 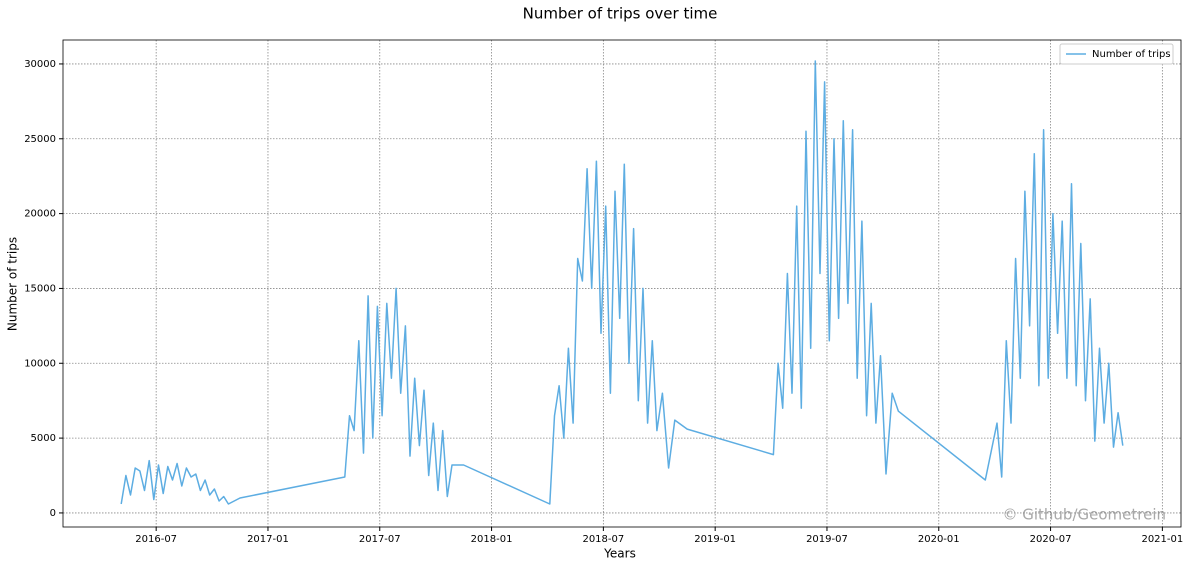 I want to click on legend-box, so click(x=1116, y=54).